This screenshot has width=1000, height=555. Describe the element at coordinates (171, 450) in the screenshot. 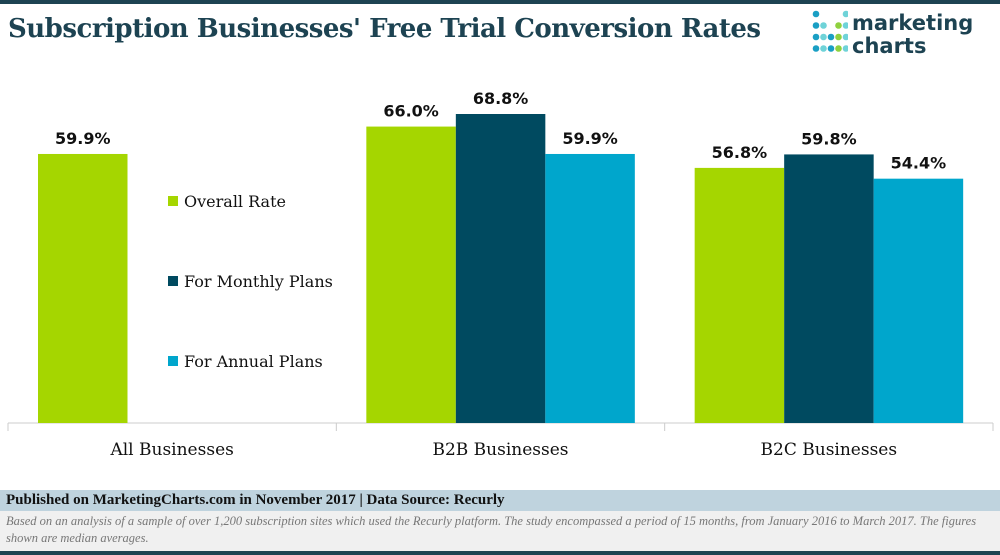

I see `category-label: All Businesses` at that location.